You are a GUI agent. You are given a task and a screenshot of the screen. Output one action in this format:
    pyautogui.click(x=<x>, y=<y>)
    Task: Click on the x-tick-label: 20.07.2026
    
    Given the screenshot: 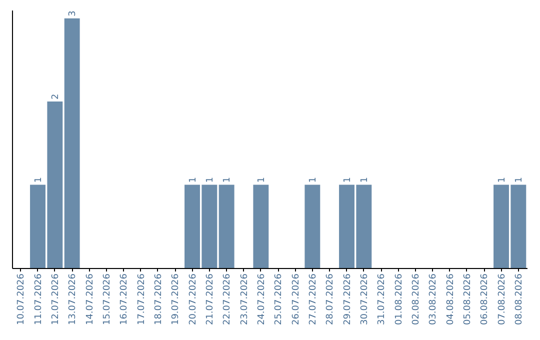 What is the action you would take?
    pyautogui.click(x=193, y=299)
    